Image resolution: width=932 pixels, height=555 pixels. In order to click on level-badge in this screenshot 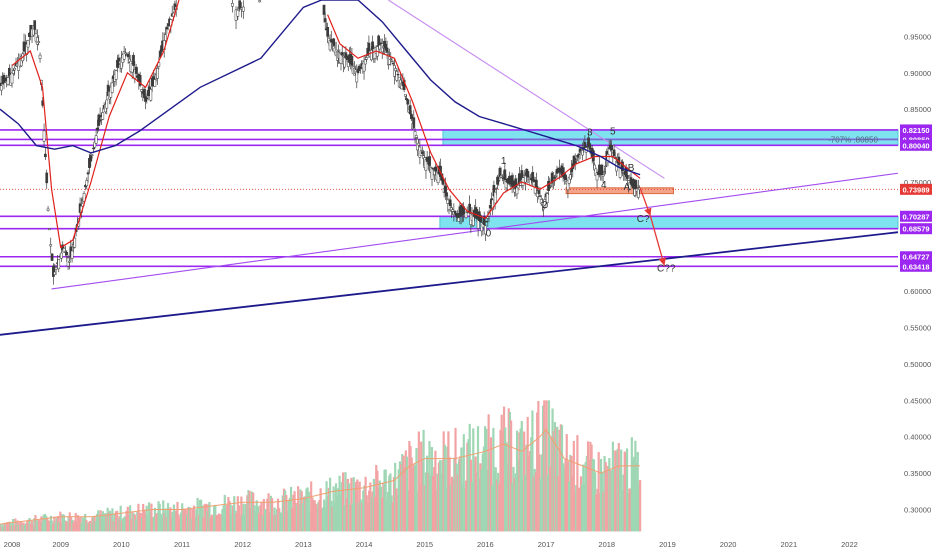, I will do `click(916, 216)`.